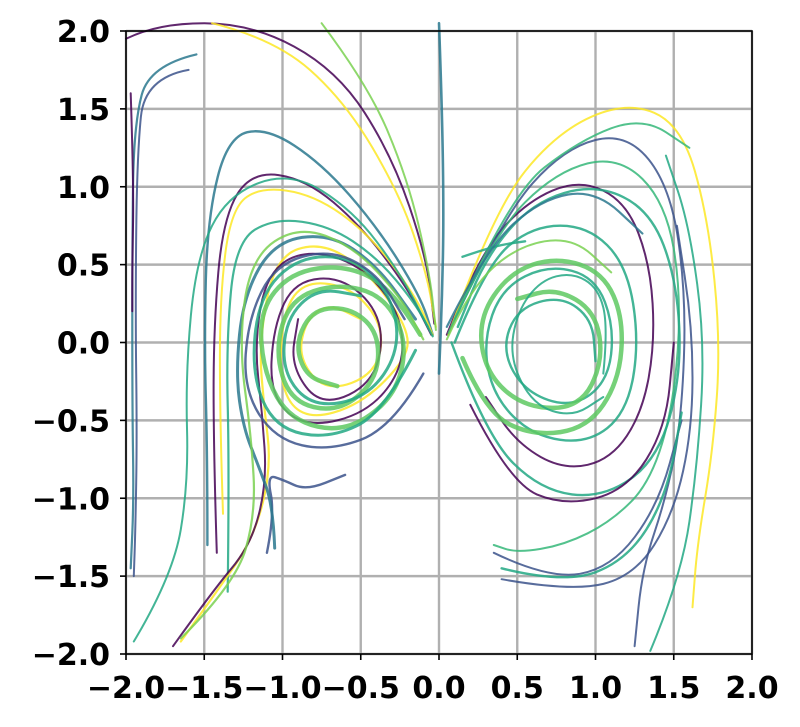 Image resolution: width=800 pixels, height=727 pixels. I want to click on x-tick-label-5: 0.5, so click(517, 688).